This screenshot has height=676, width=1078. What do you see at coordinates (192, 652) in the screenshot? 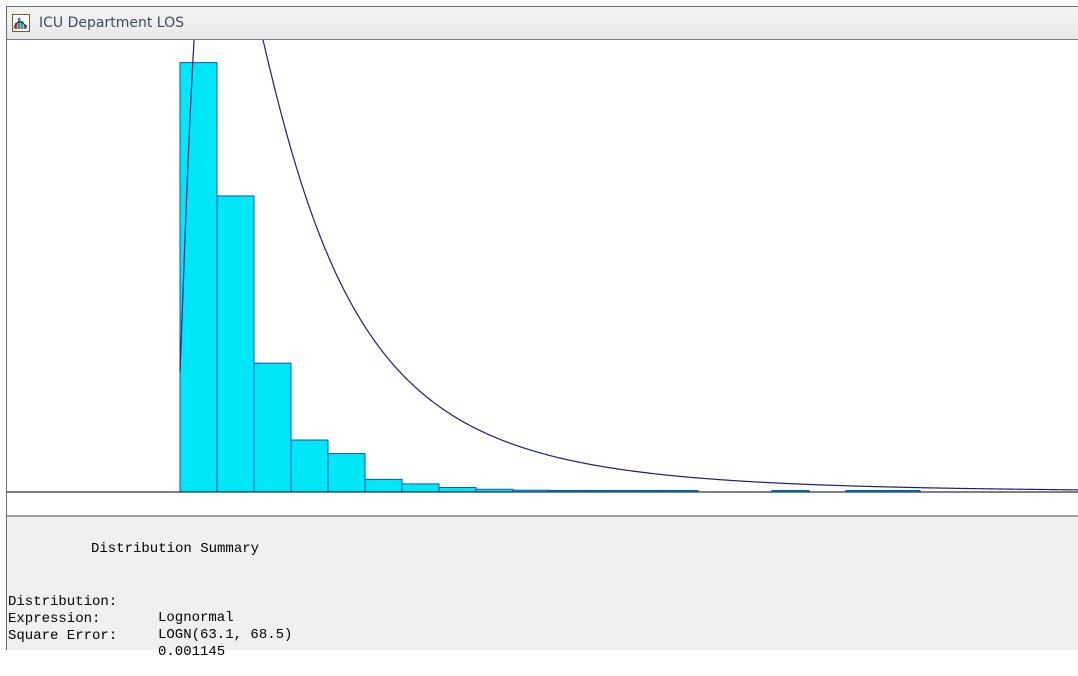
I see `summary-value: 0.001145` at bounding box center [192, 652].